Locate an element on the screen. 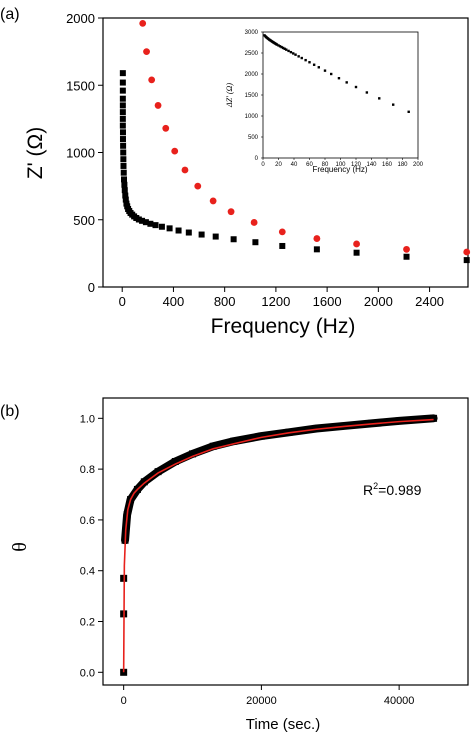 Image resolution: width=474 pixels, height=741 pixels. inset-x-tick-label-3: 60 is located at coordinates (309, 165).